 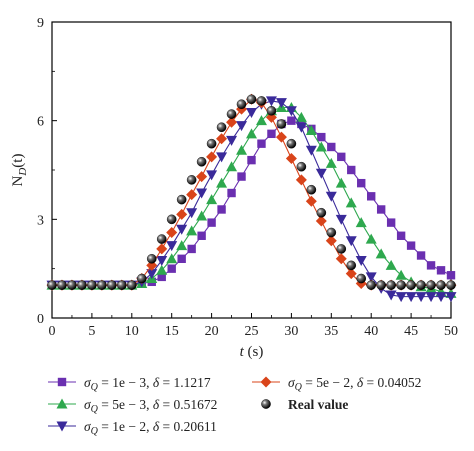 What do you see at coordinates (40, 23) in the screenshot?
I see `y-tick-label: 9` at bounding box center [40, 23].